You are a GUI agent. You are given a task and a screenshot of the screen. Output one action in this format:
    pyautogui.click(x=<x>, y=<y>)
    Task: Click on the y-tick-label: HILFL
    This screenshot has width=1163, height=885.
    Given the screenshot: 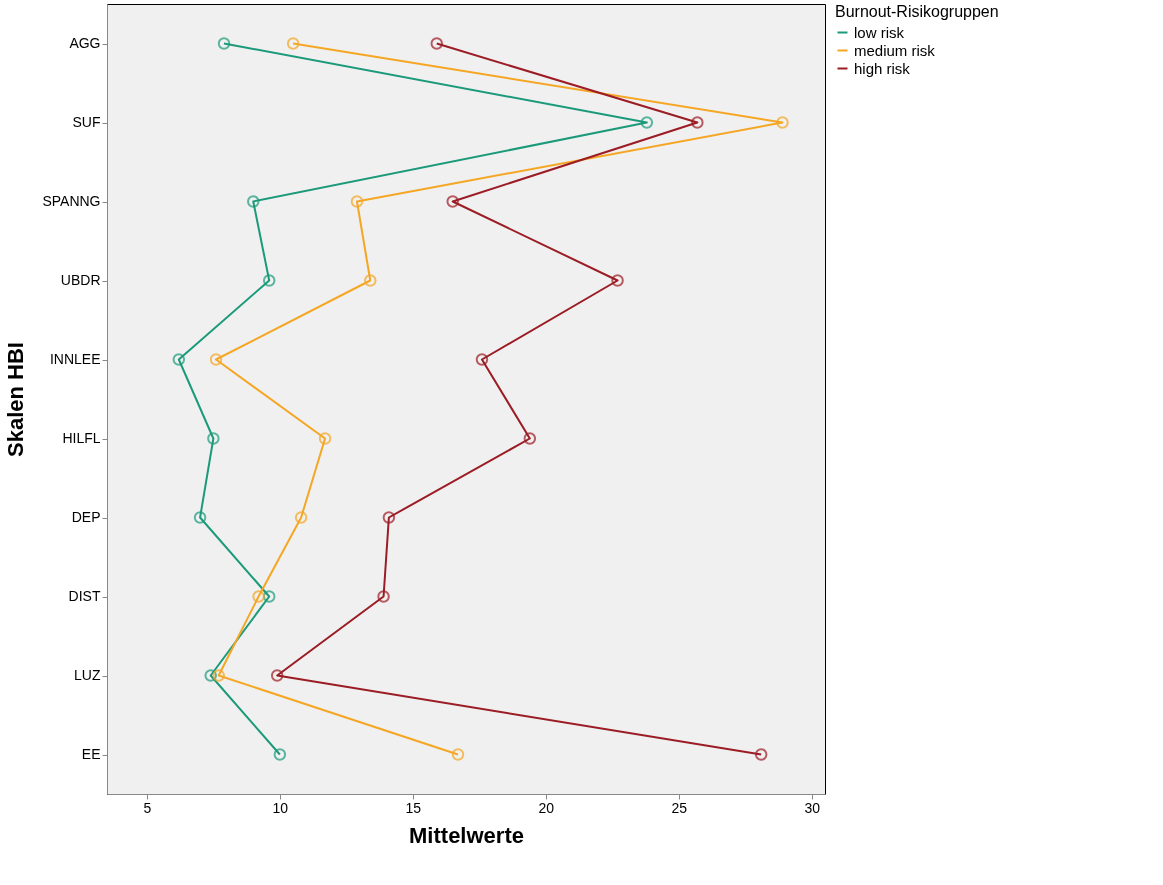 What is the action you would take?
    pyautogui.click(x=81, y=438)
    